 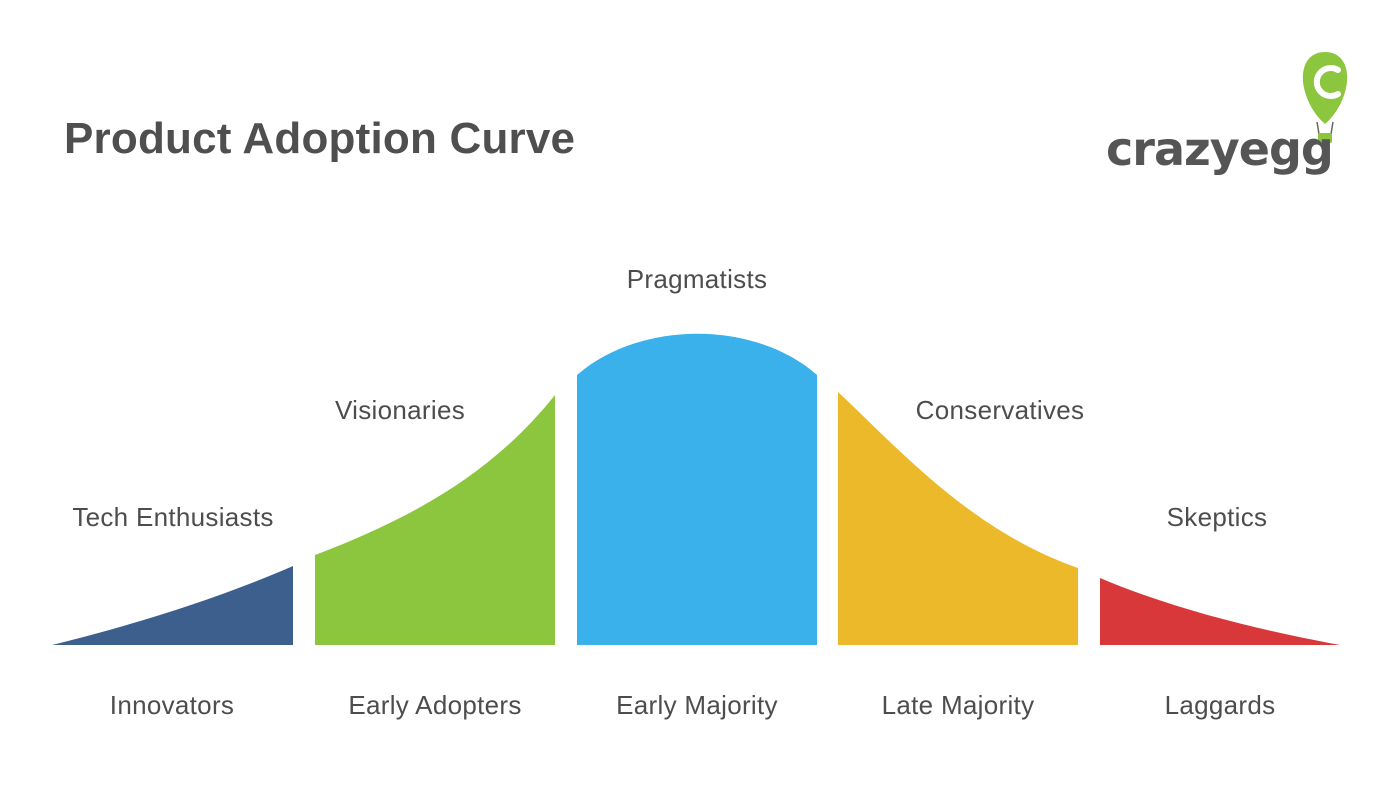 What do you see at coordinates (1000, 410) in the screenshot?
I see `persona-label-conservatives: Conservatives` at bounding box center [1000, 410].